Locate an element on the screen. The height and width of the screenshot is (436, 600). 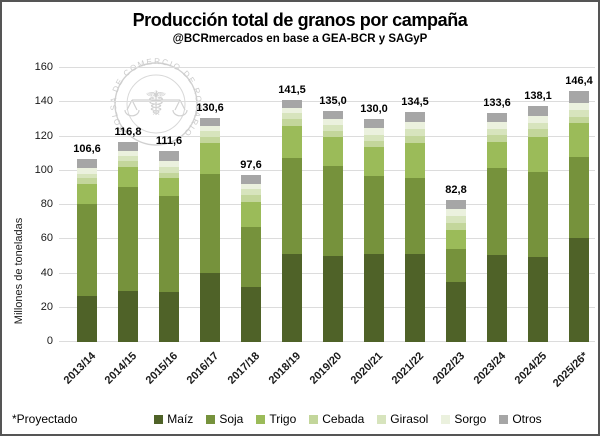
x-label-2025-26: 2025/26* is located at coordinates (570, 370).